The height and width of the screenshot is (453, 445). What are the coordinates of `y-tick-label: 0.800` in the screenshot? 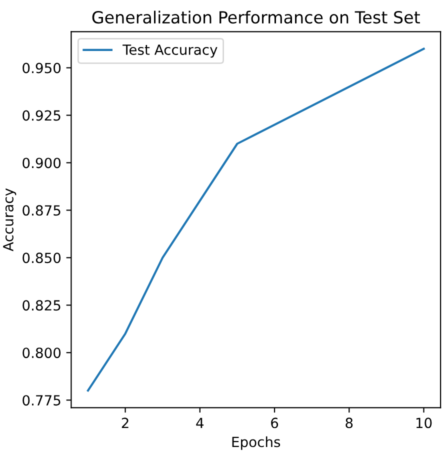 It's located at (41, 353).